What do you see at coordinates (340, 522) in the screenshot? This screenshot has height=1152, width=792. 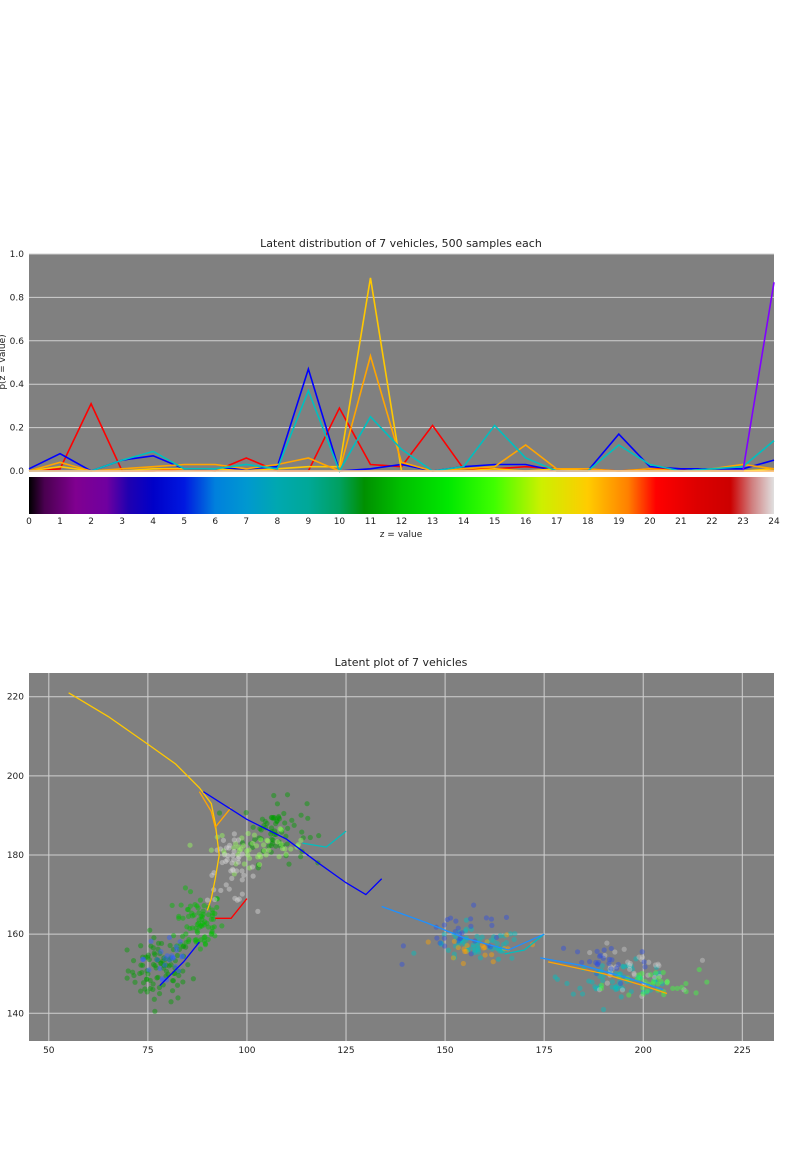 I see `x-tick-label: 10` at bounding box center [340, 522].